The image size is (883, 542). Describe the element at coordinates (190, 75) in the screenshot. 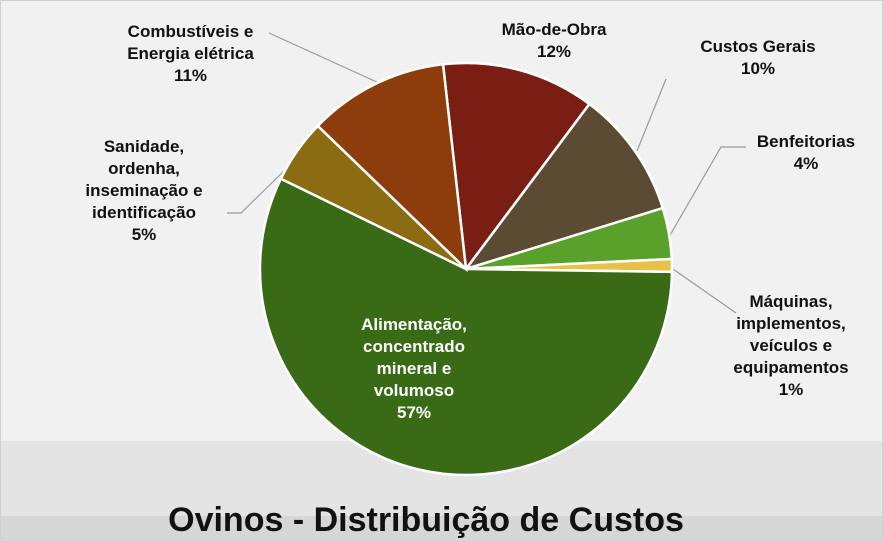

I see `value-label: 11%` at that location.